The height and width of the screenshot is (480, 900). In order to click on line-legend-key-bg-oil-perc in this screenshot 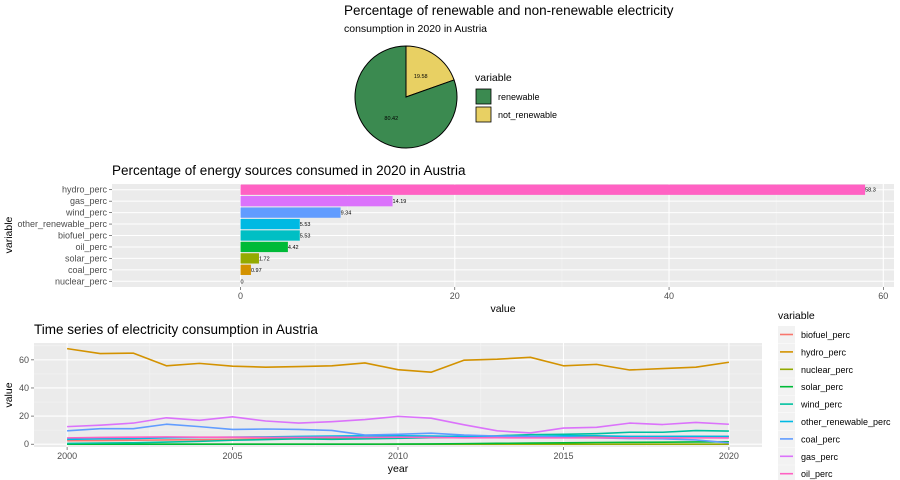, I will do `click(786, 472)`.